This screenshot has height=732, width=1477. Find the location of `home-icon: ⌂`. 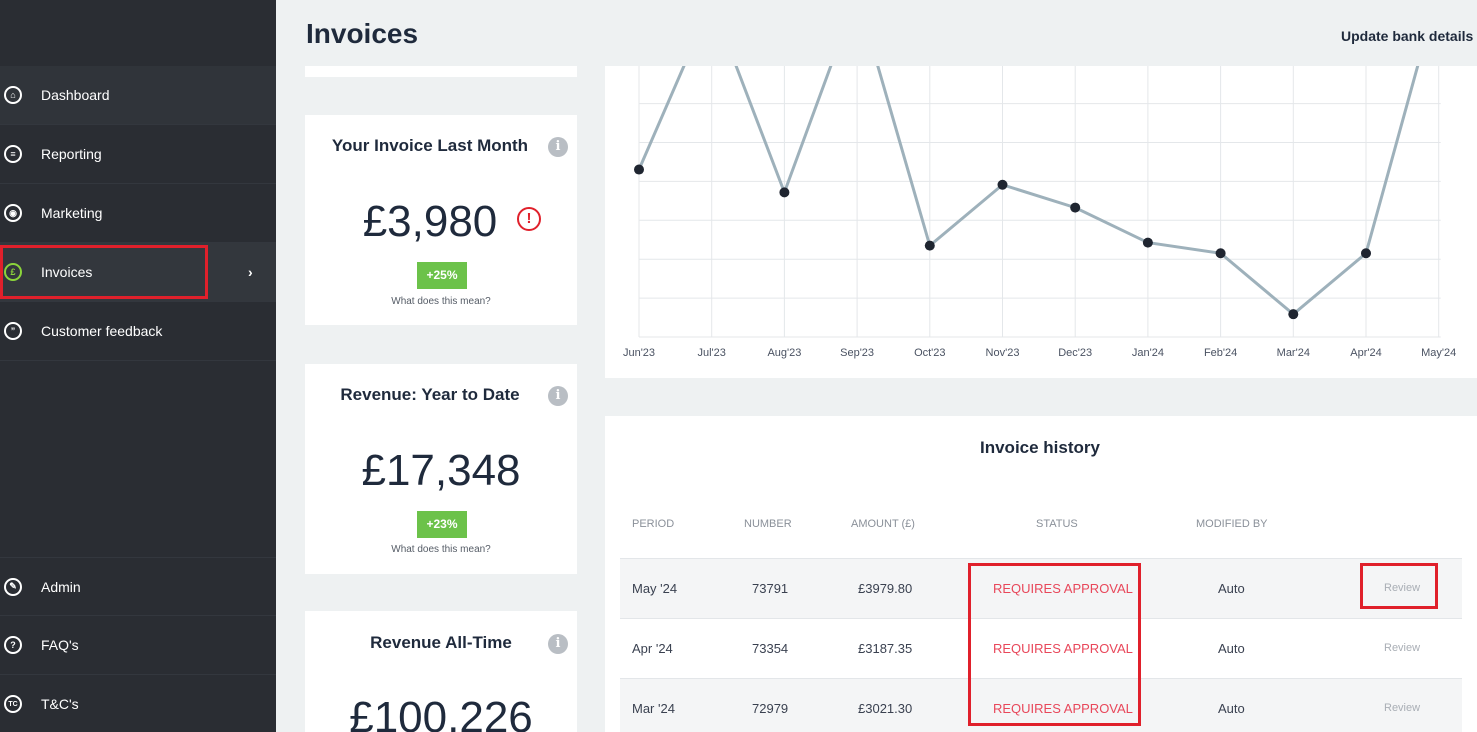

home-icon: ⌂ is located at coordinates (13, 95).